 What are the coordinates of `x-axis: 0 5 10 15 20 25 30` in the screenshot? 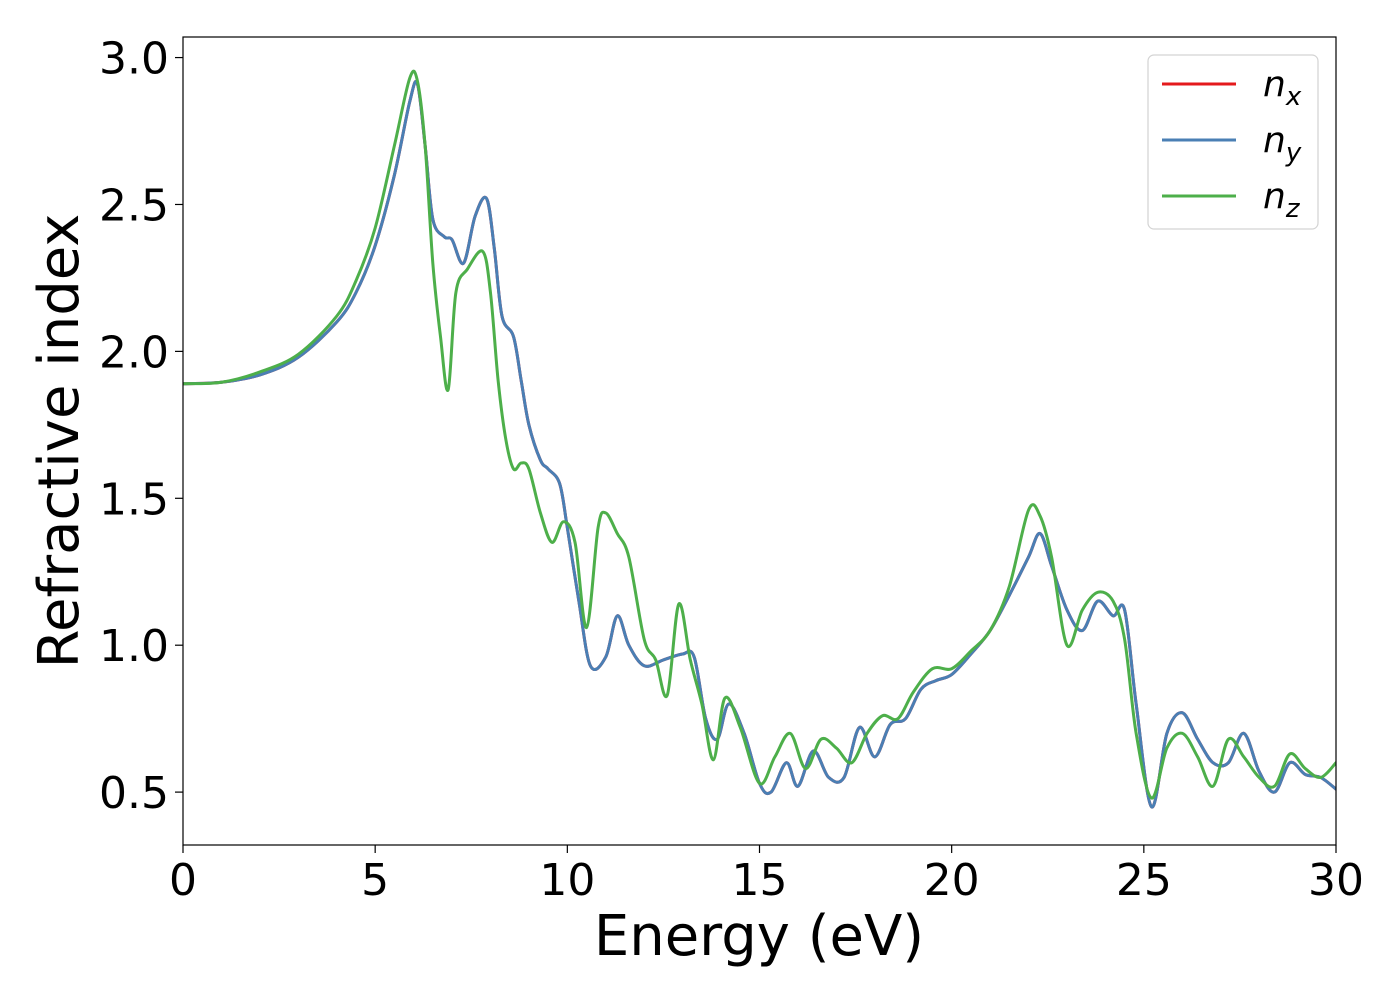 It's located at (766, 875).